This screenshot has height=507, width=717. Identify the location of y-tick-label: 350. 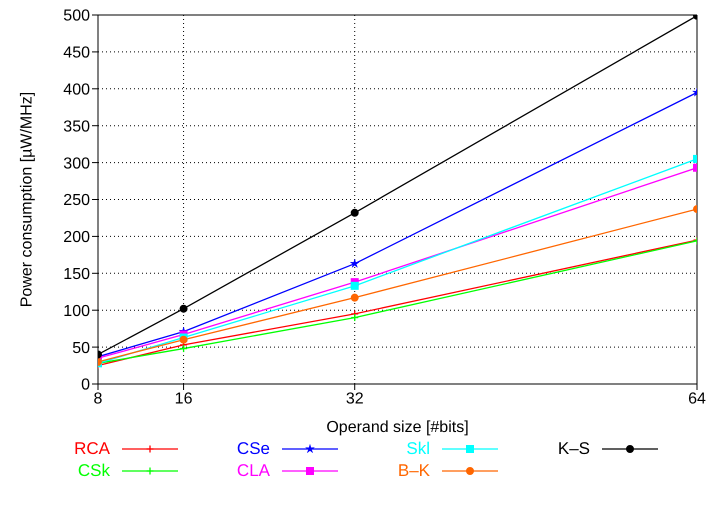
(76, 127).